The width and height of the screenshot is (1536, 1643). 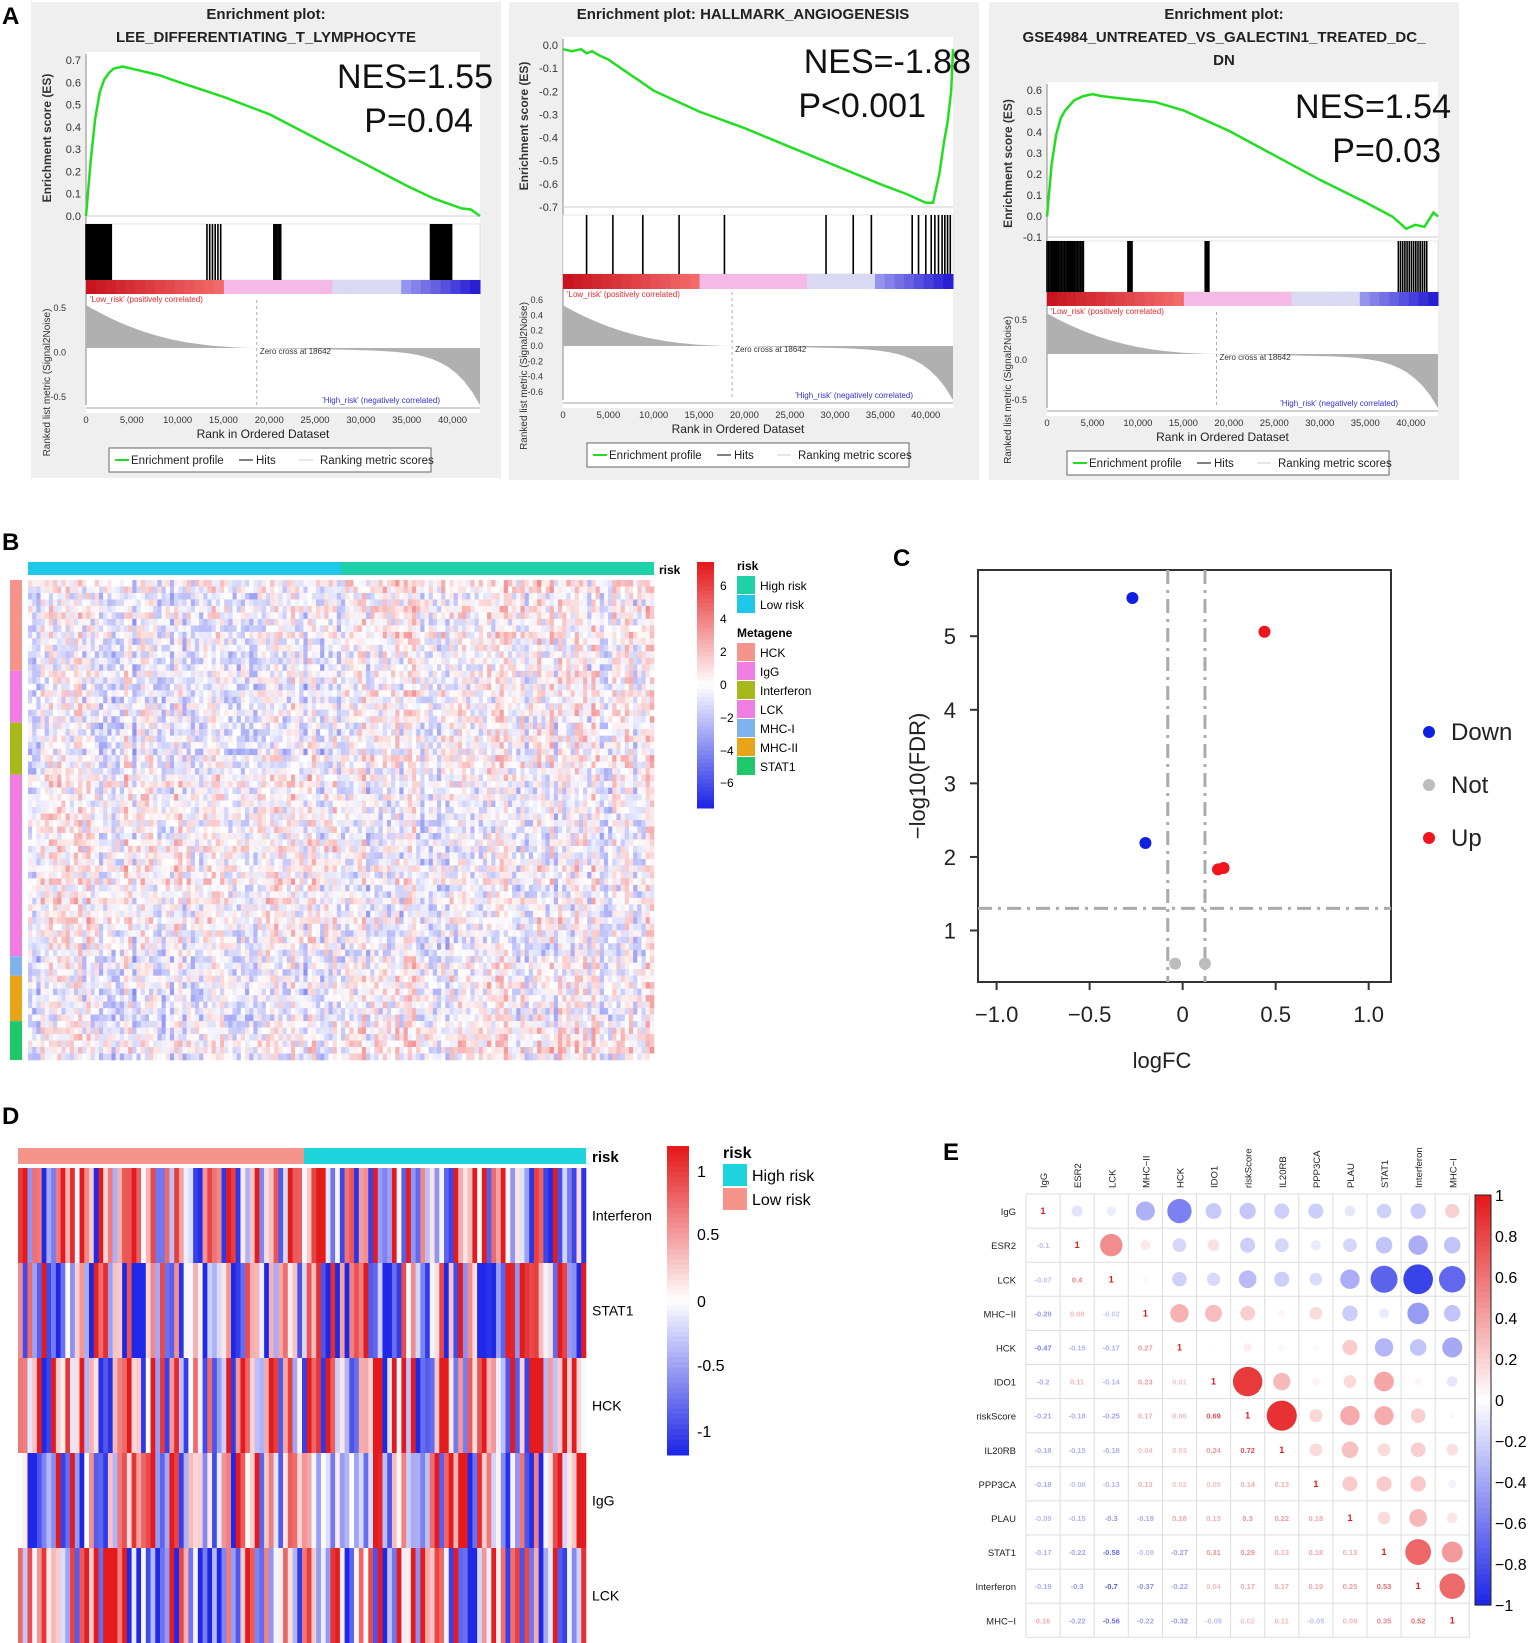 I want to click on gsea-x-tick-label: 5,000, so click(x=132, y=420).